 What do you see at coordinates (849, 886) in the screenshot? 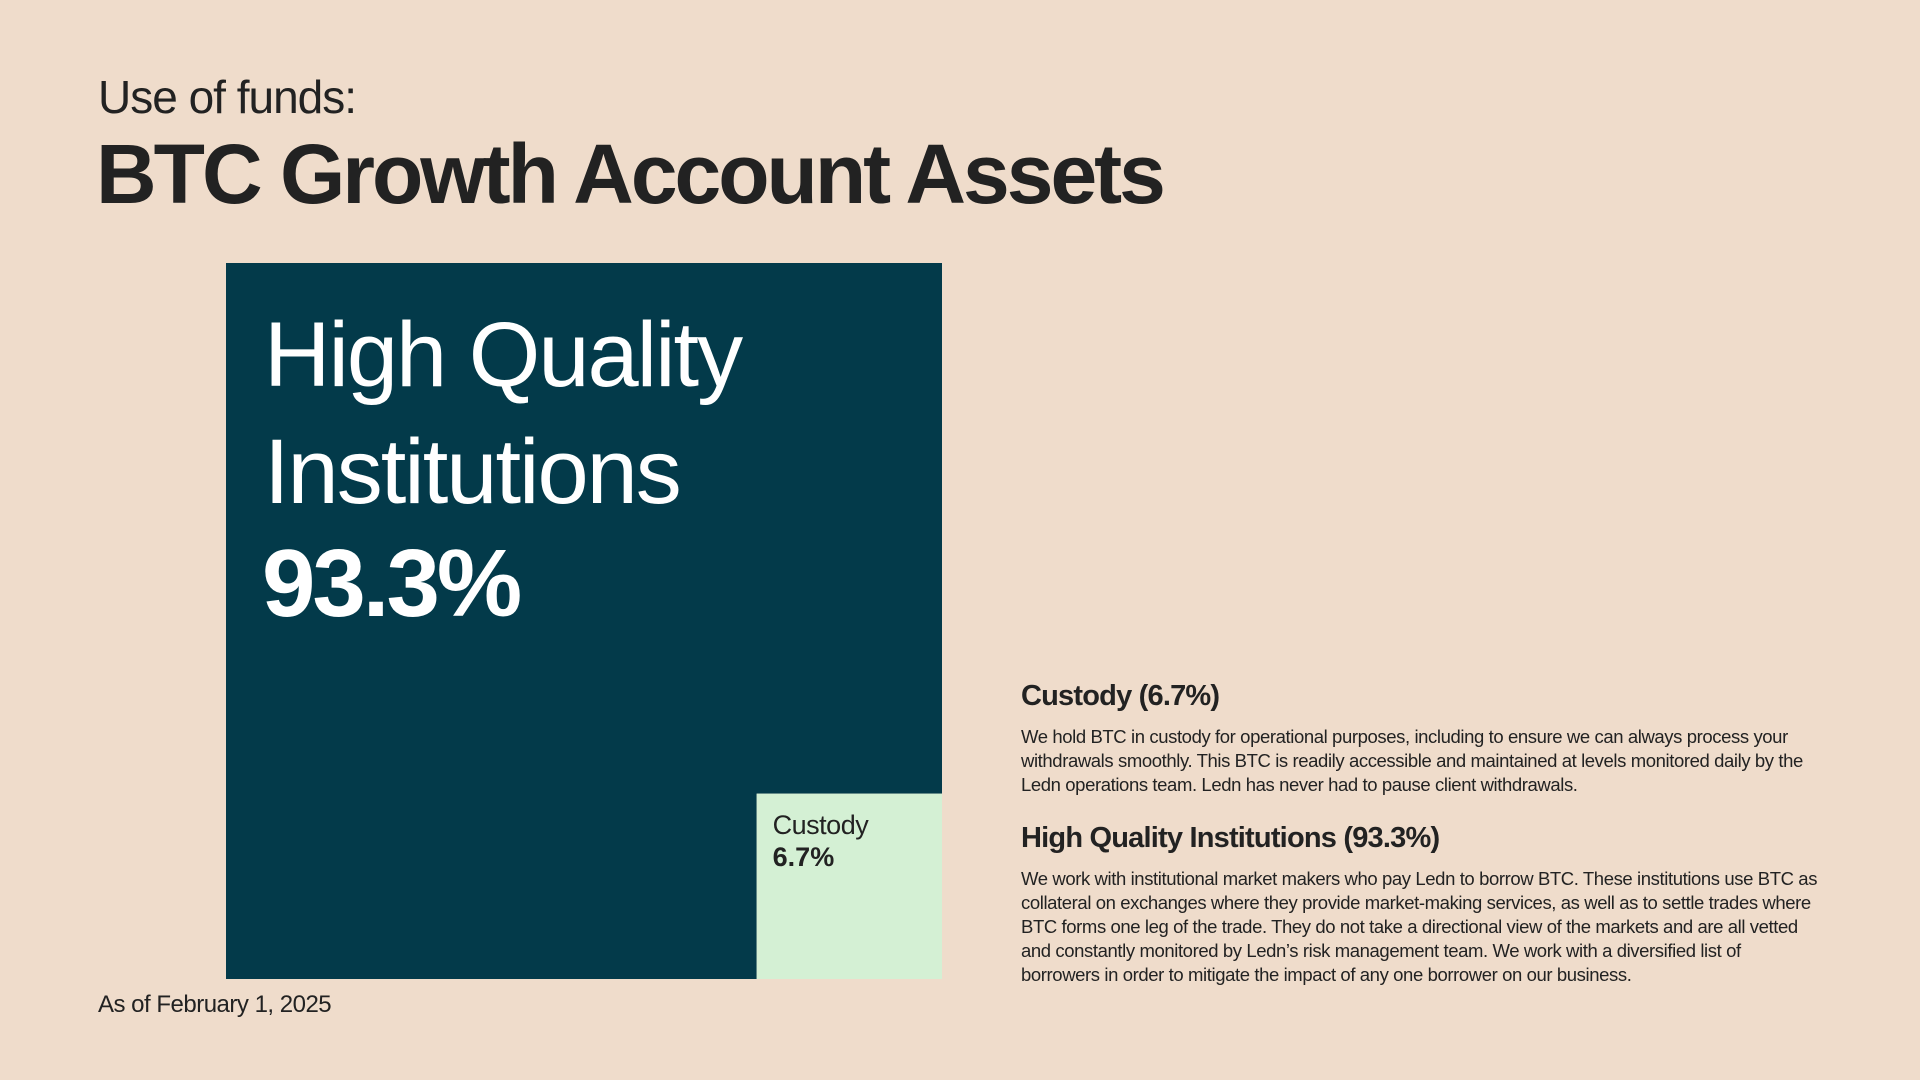
I see `treemap-cell` at bounding box center [849, 886].